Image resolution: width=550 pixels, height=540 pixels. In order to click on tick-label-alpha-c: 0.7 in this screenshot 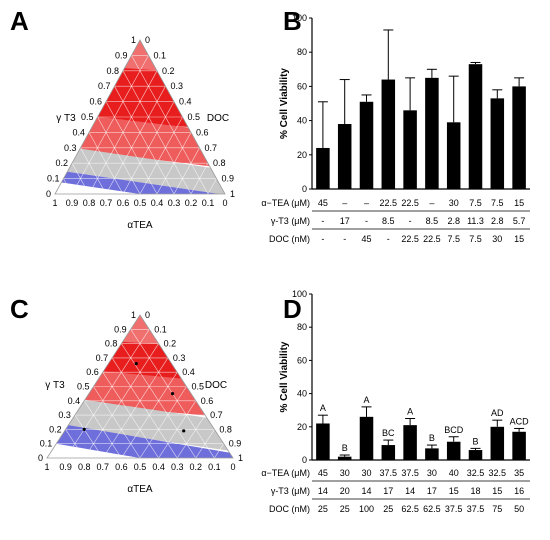, I will do `click(103, 467)`.